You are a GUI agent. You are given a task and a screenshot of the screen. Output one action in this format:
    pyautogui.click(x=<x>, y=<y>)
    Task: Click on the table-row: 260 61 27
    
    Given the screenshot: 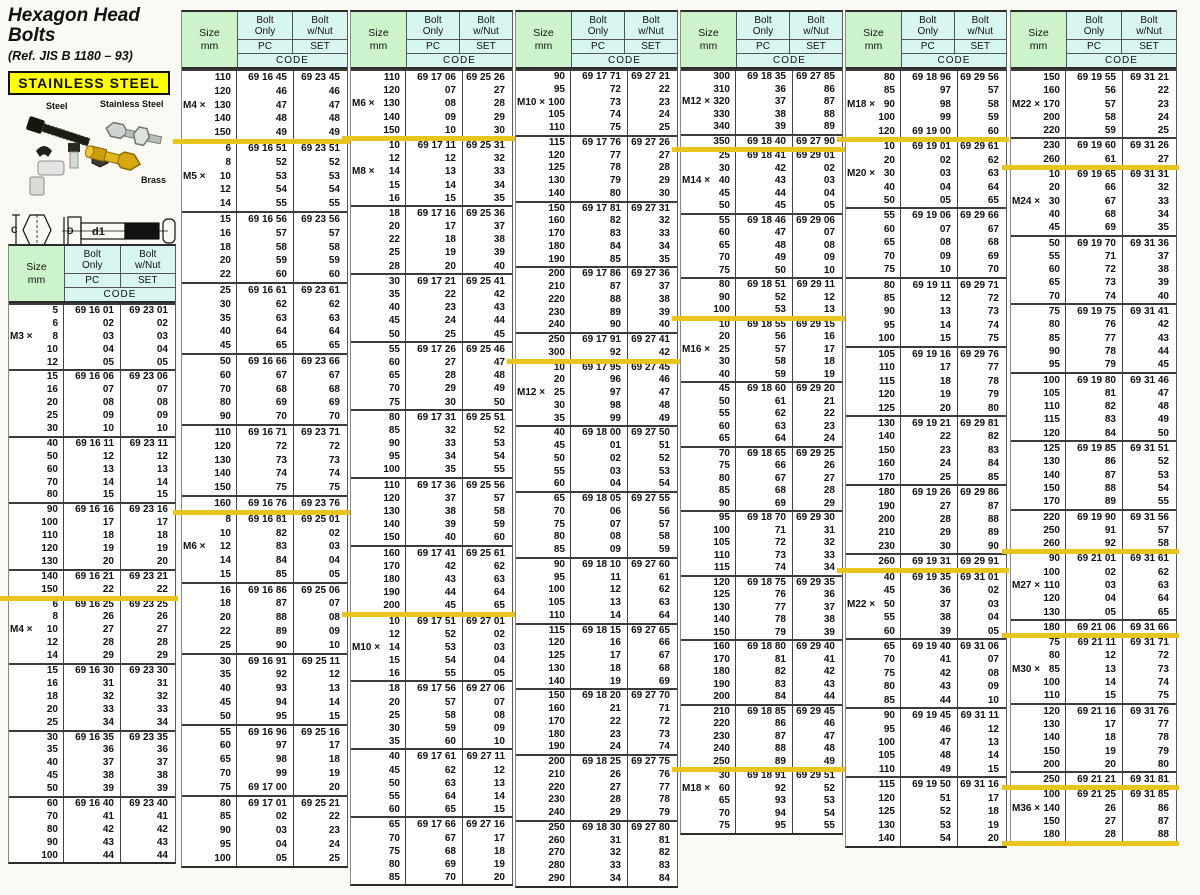 What is the action you would take?
    pyautogui.click(x=1093, y=159)
    